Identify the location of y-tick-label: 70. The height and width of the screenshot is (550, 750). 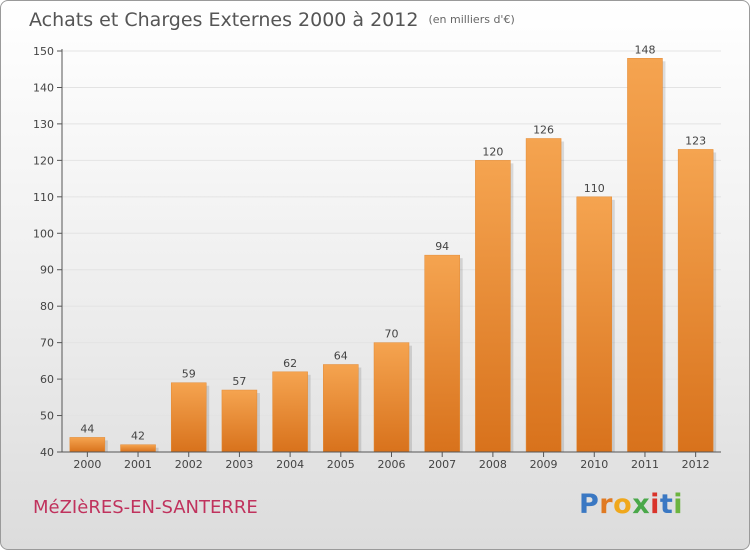
(47, 343).